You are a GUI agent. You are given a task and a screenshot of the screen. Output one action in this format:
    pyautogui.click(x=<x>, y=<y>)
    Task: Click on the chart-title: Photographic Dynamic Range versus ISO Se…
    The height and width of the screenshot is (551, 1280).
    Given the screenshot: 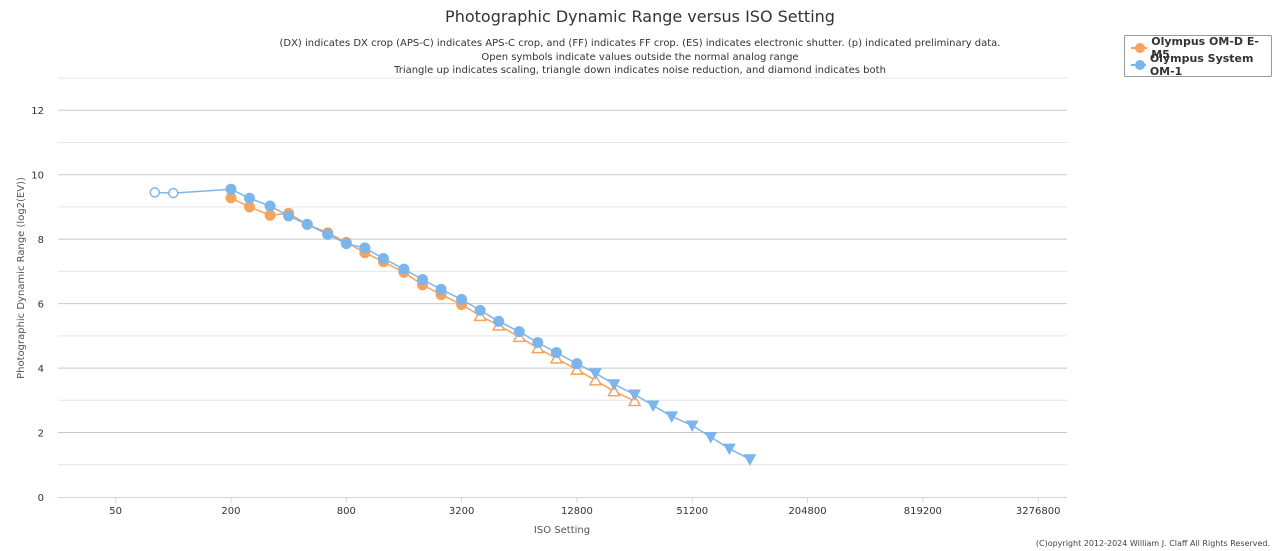 What is the action you would take?
    pyautogui.click(x=640, y=16)
    